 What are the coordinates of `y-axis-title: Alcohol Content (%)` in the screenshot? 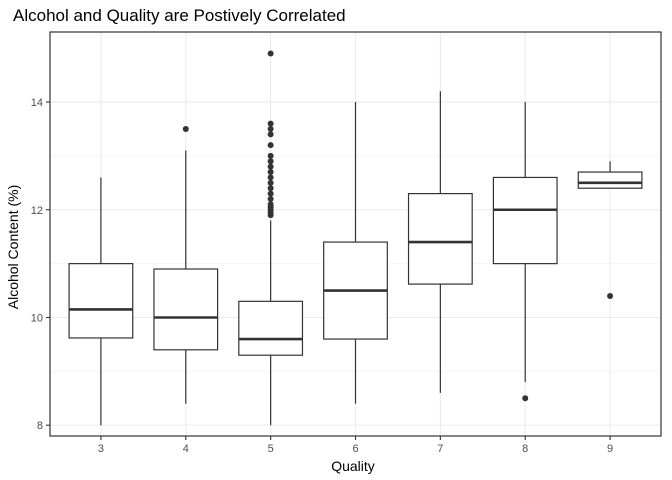 It's located at (13, 247).